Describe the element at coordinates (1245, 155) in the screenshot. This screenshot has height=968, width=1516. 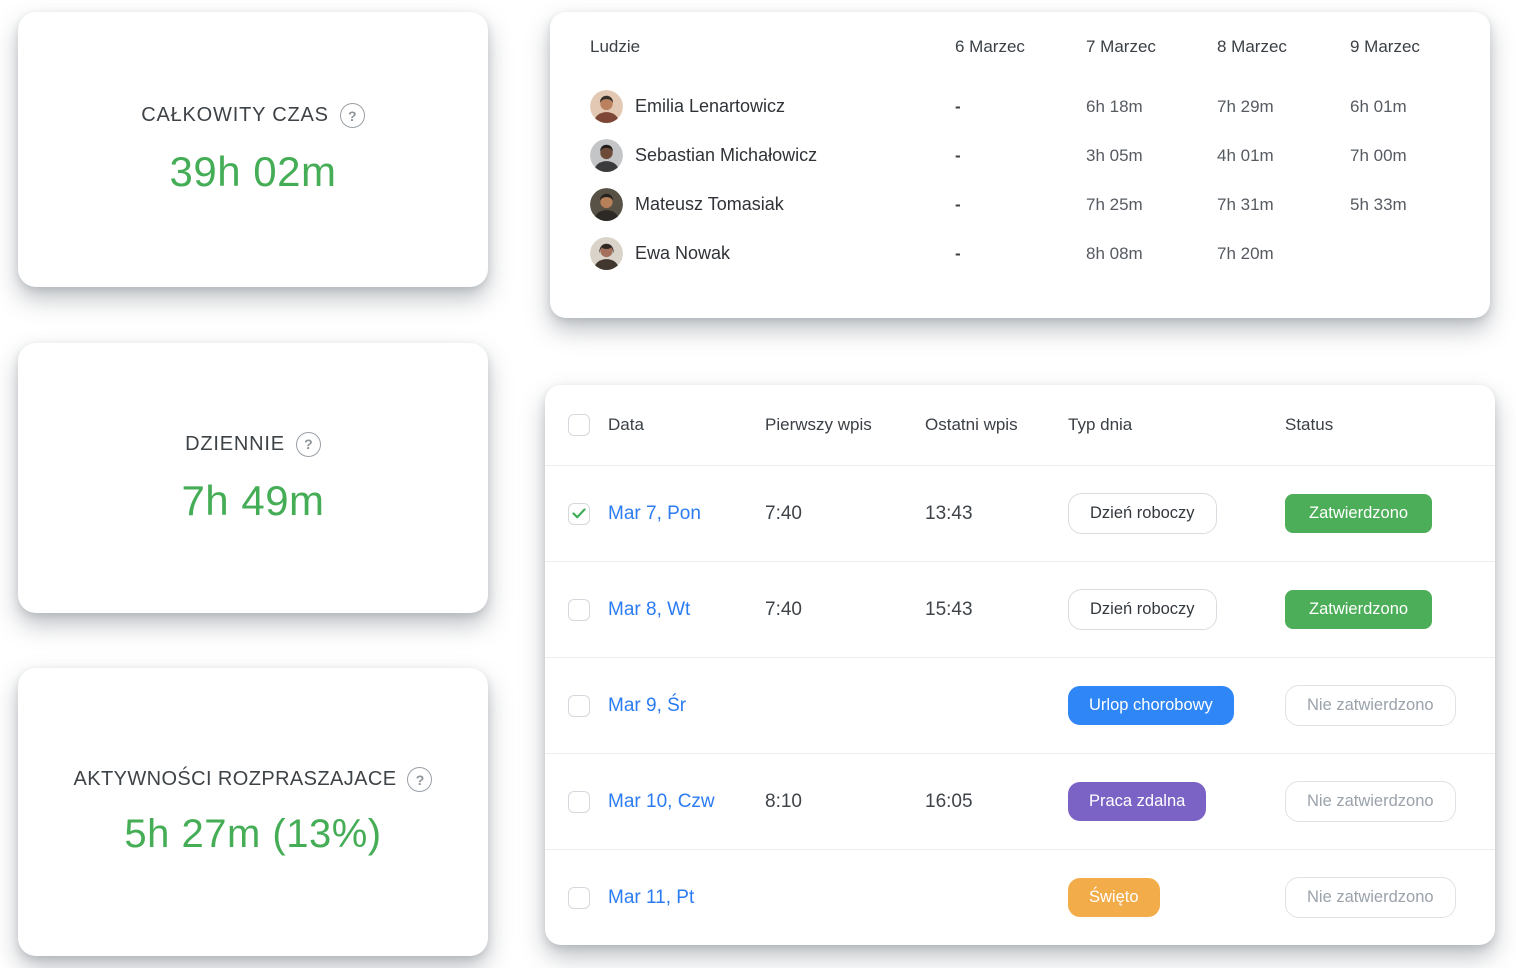
I see `tracked-time: 4h 01m` at that location.